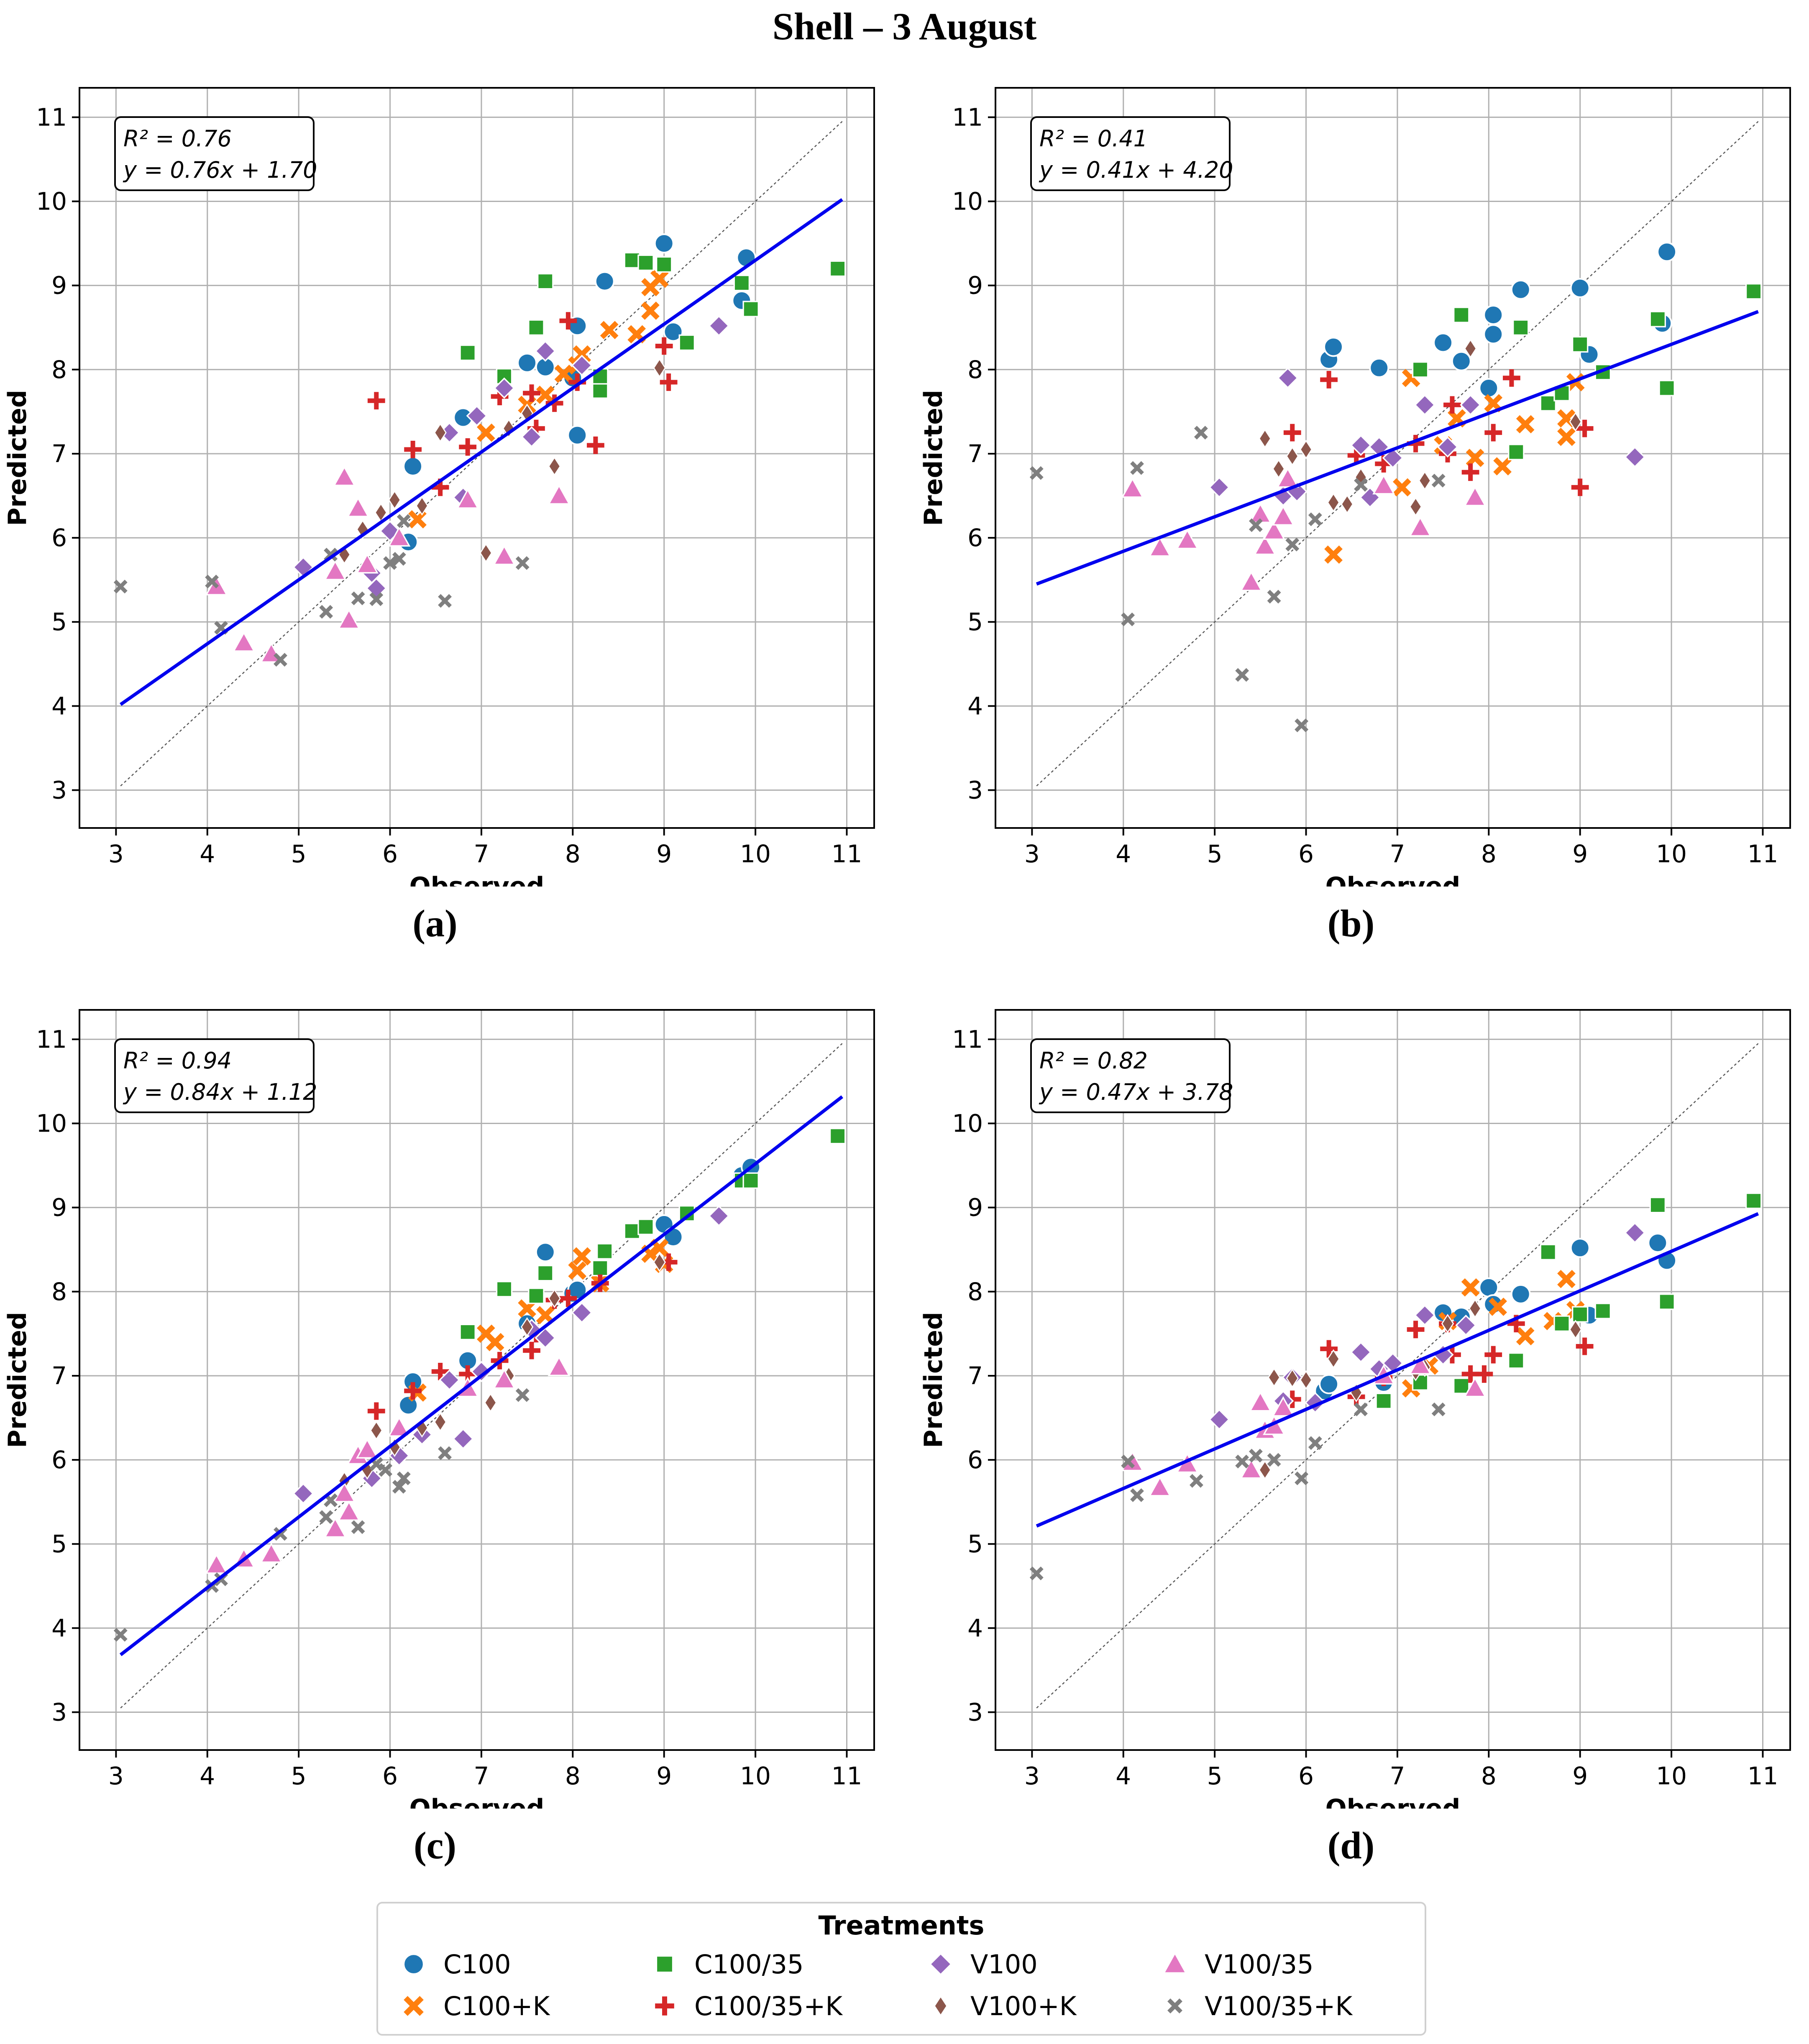 The image size is (1809, 2044). Describe the element at coordinates (1393, 879) in the screenshot. I see `x-axis-label: Observed` at that location.